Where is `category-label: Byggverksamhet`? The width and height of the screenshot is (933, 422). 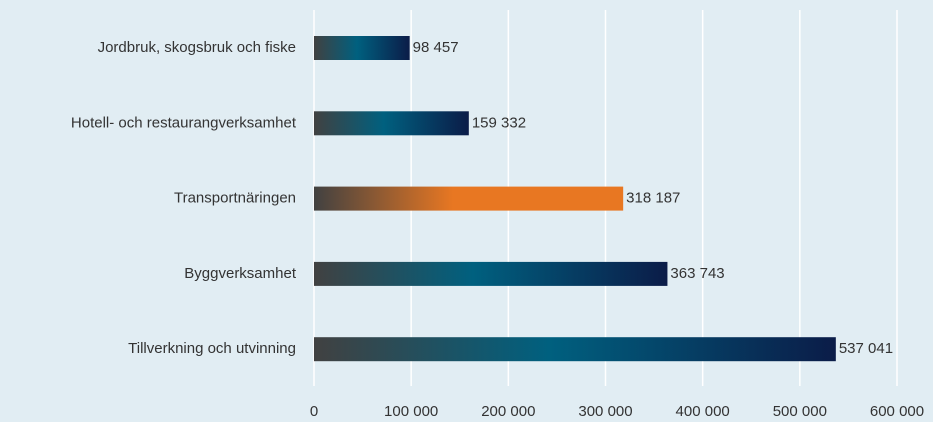
category-label: Byggverksamhet is located at coordinates (240, 273).